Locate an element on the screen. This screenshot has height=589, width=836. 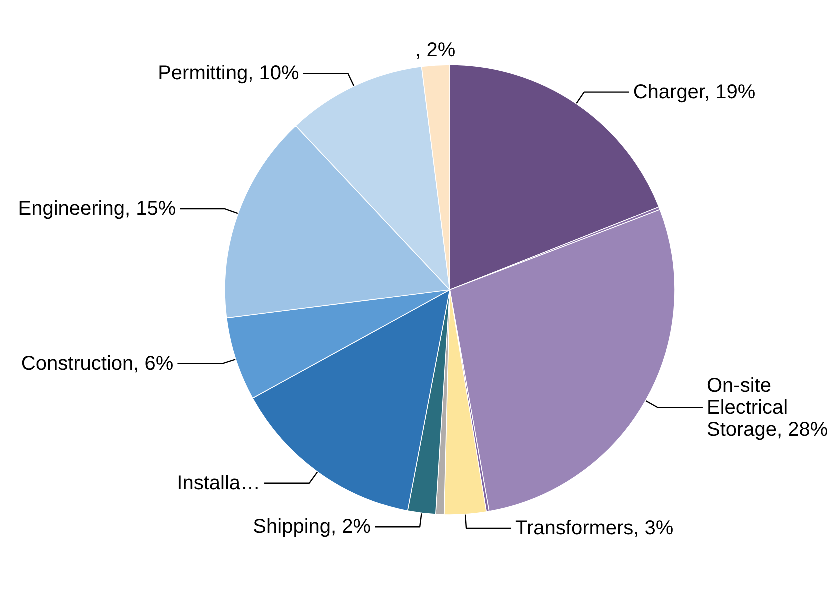
slice-label: Permitting, 10% is located at coordinates (229, 73).